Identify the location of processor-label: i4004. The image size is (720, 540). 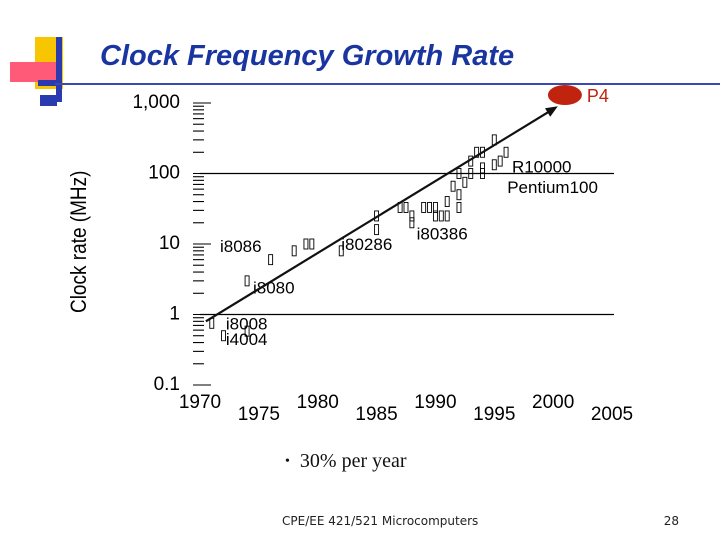
(247, 339).